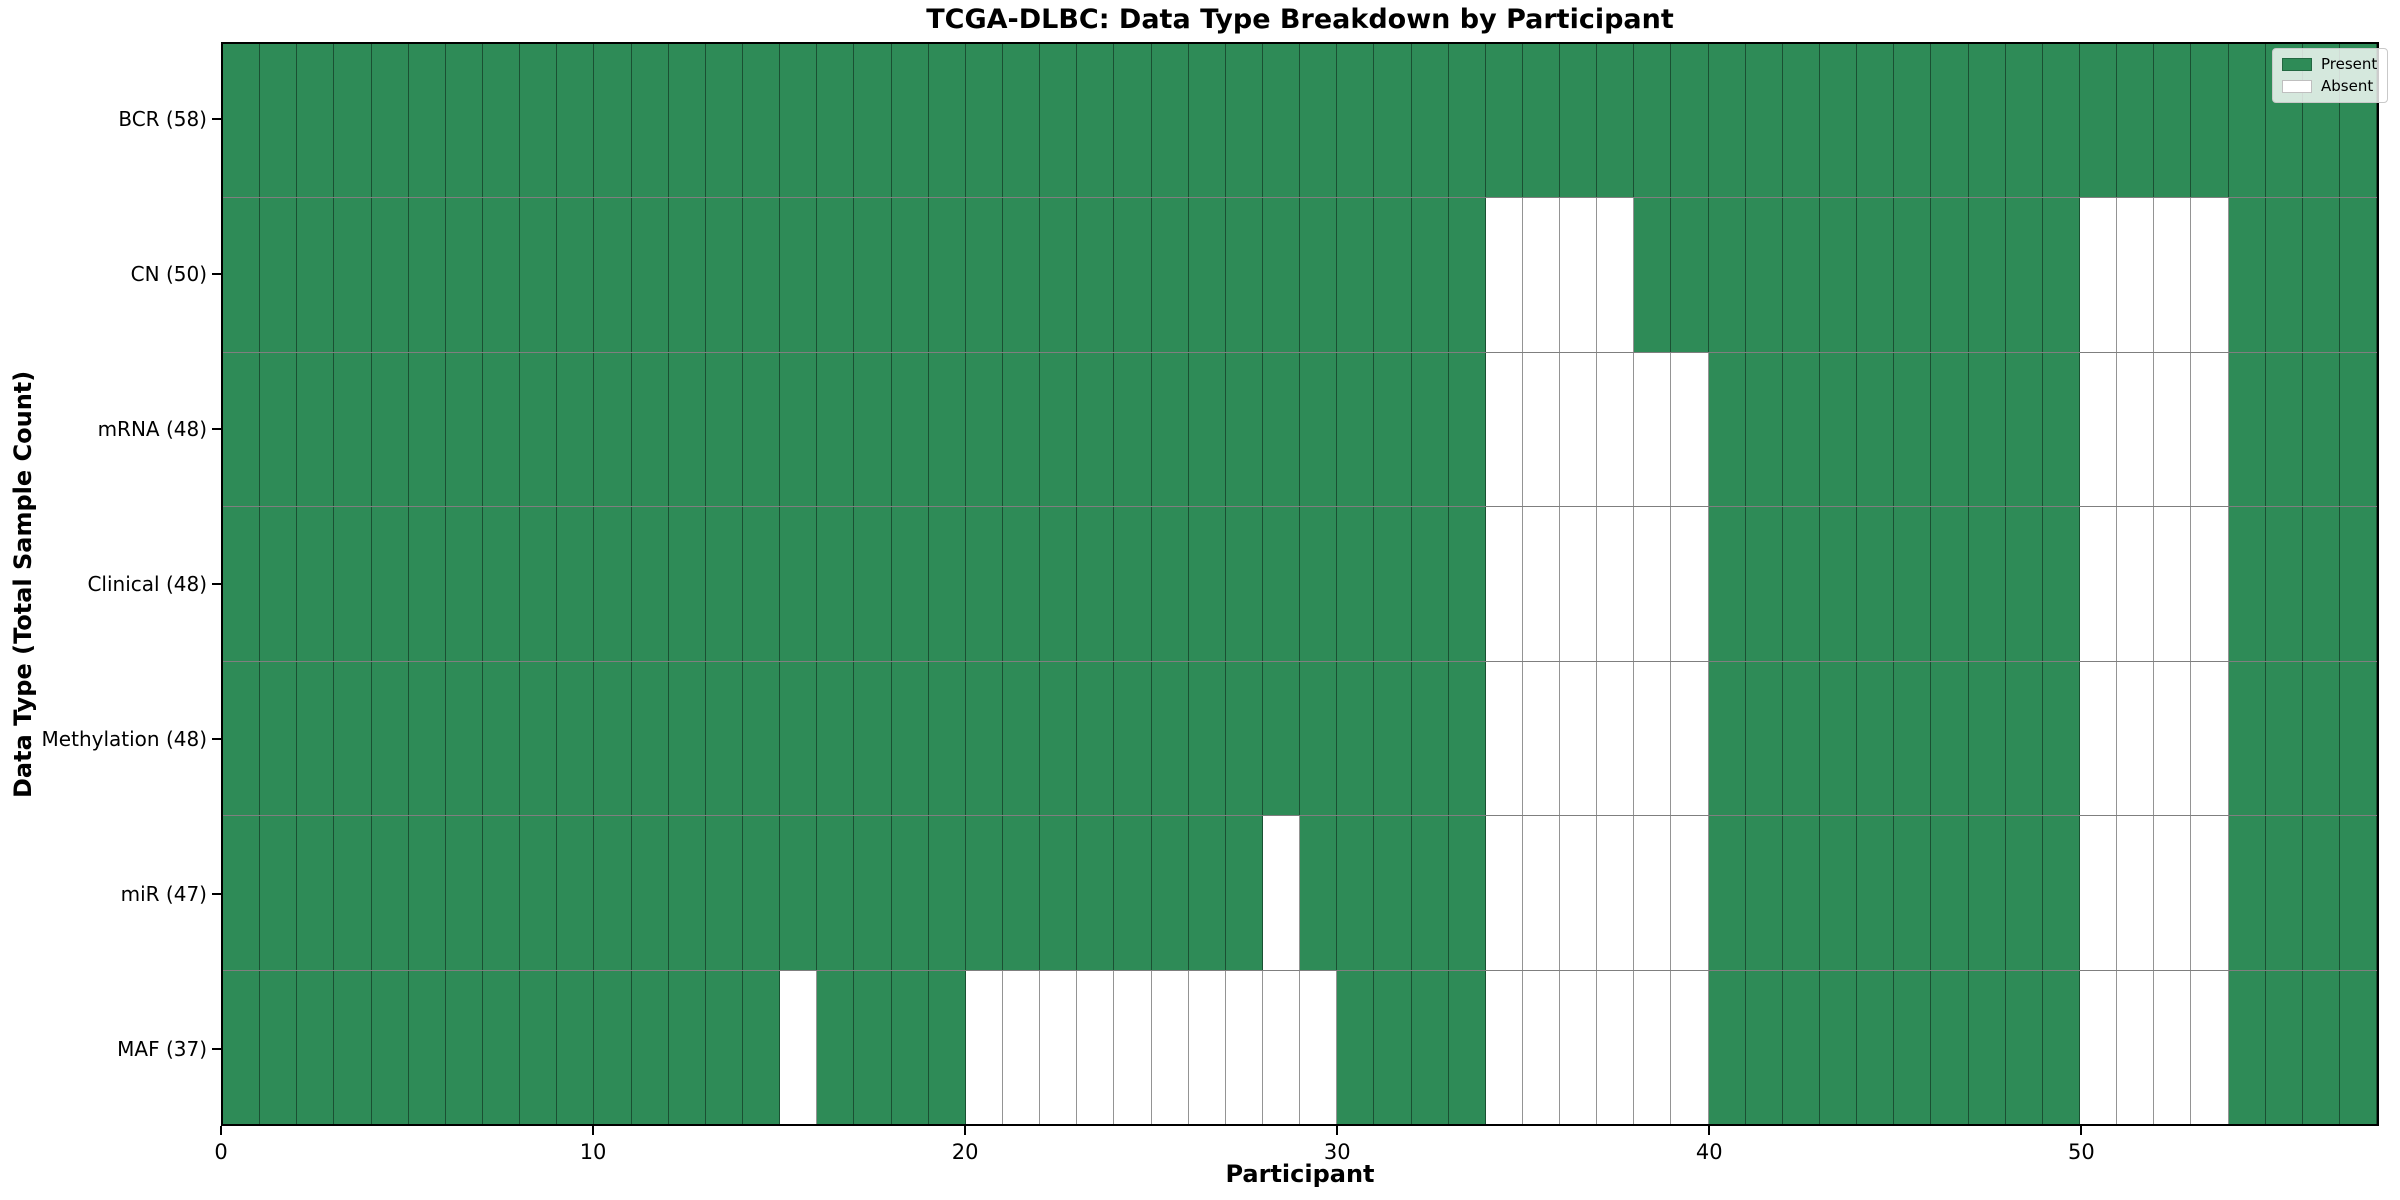 The height and width of the screenshot is (1200, 2400). Describe the element at coordinates (2081, 1152) in the screenshot. I see `x-tick-label: 50` at that location.